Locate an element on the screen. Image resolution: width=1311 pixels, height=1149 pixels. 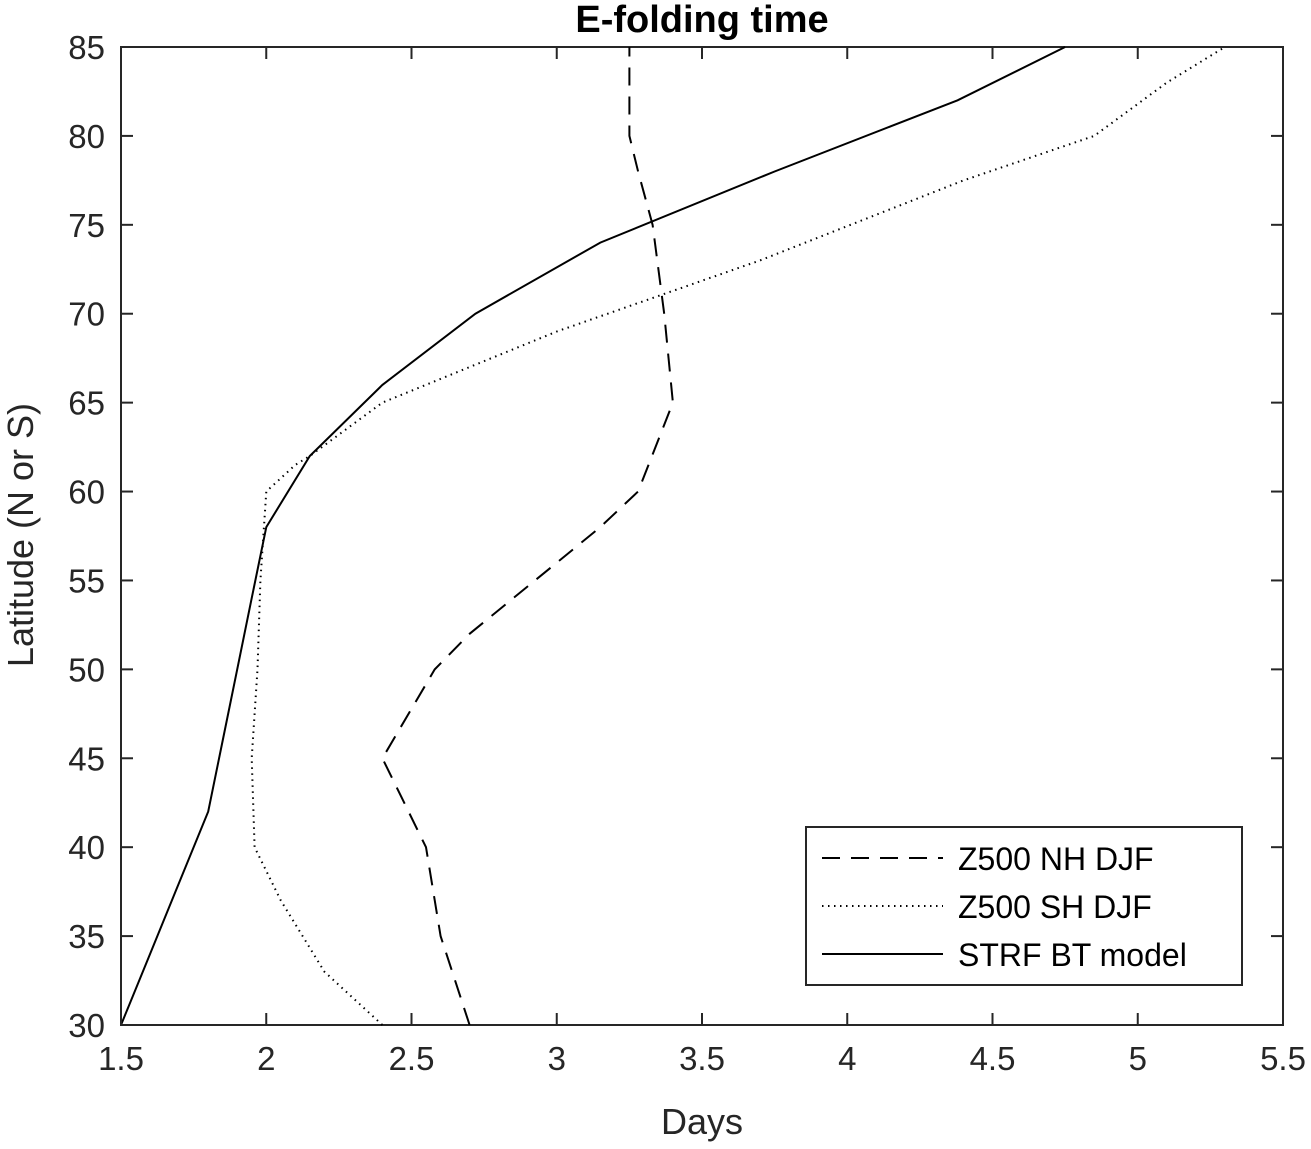
y-tick-label: 75 is located at coordinates (86, 225).